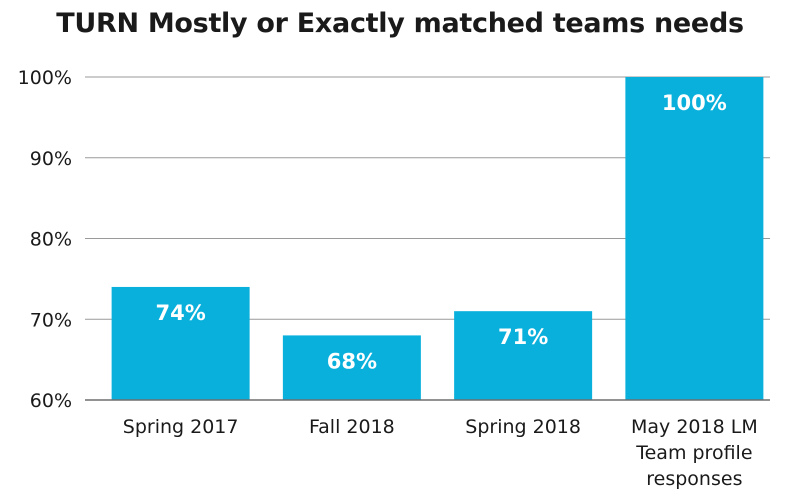 Image resolution: width=800 pixels, height=497 pixels. Describe the element at coordinates (693, 453) in the screenshot. I see `x-tick-label: Team profile` at that location.